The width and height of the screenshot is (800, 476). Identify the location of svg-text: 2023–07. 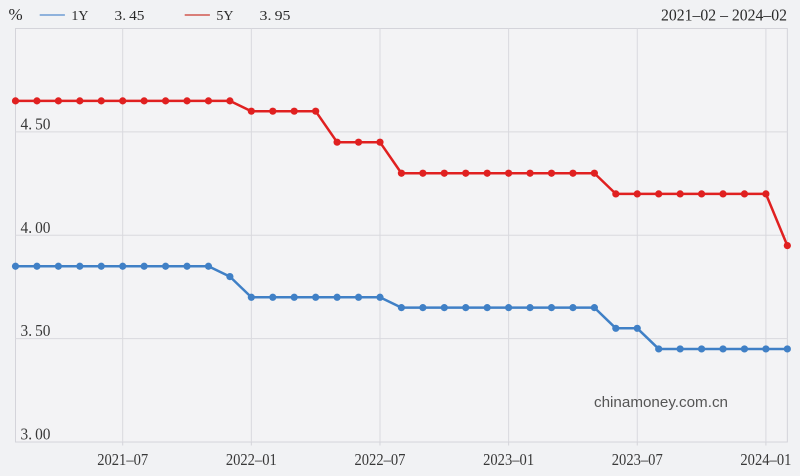
(637, 459).